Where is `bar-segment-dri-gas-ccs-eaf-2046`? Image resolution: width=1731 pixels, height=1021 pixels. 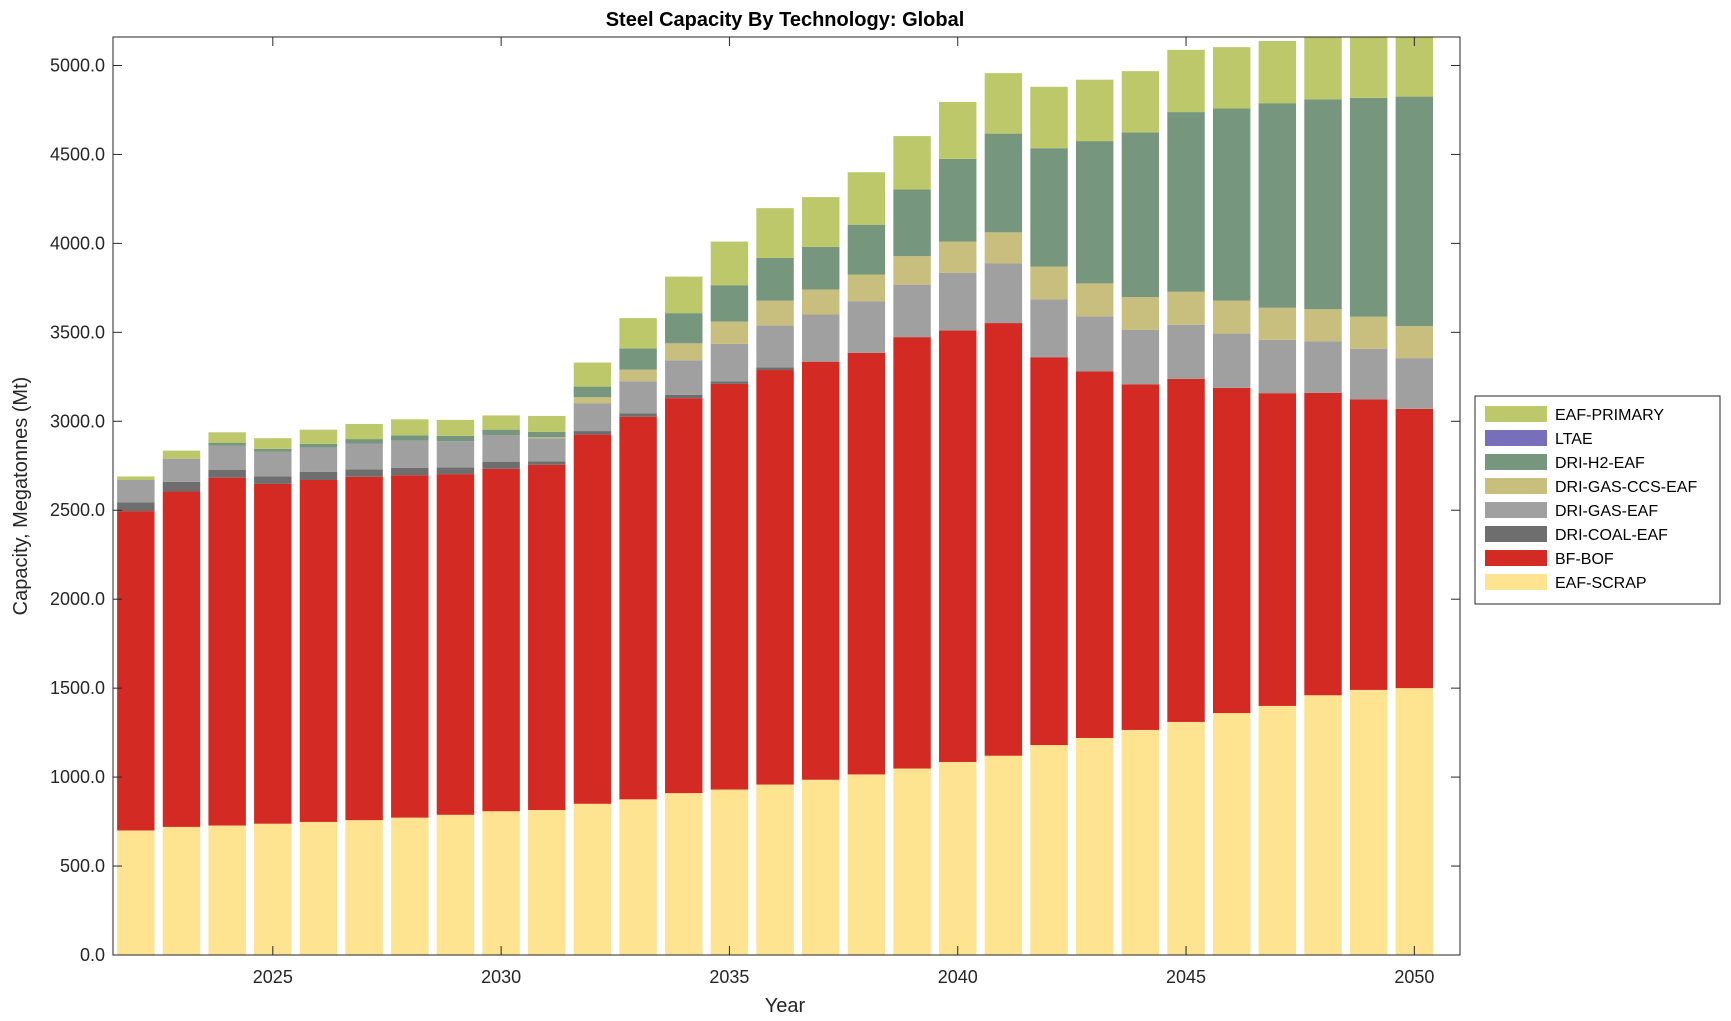
bar-segment-dri-gas-ccs-eaf-2046 is located at coordinates (1231, 317).